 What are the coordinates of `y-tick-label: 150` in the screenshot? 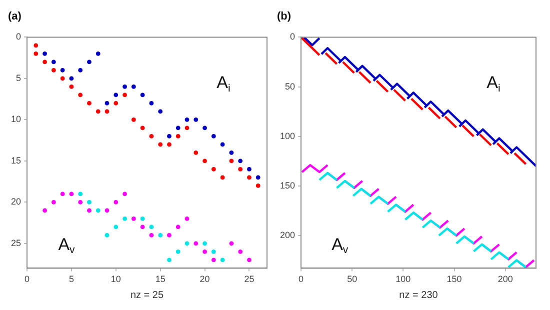 It's located at (288, 185).